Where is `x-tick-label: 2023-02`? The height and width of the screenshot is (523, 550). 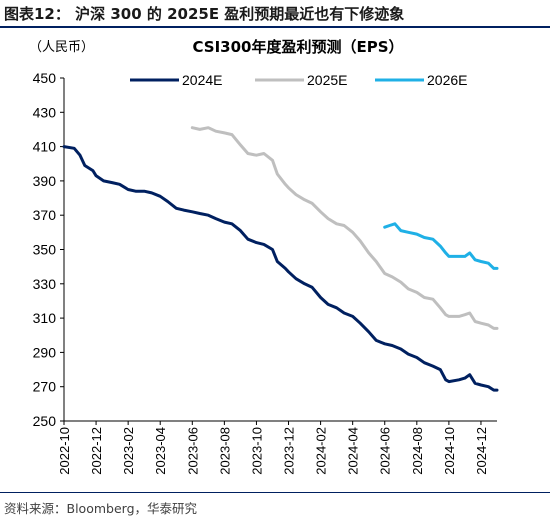
x-tick-label: 2023-02 is located at coordinates (128, 451).